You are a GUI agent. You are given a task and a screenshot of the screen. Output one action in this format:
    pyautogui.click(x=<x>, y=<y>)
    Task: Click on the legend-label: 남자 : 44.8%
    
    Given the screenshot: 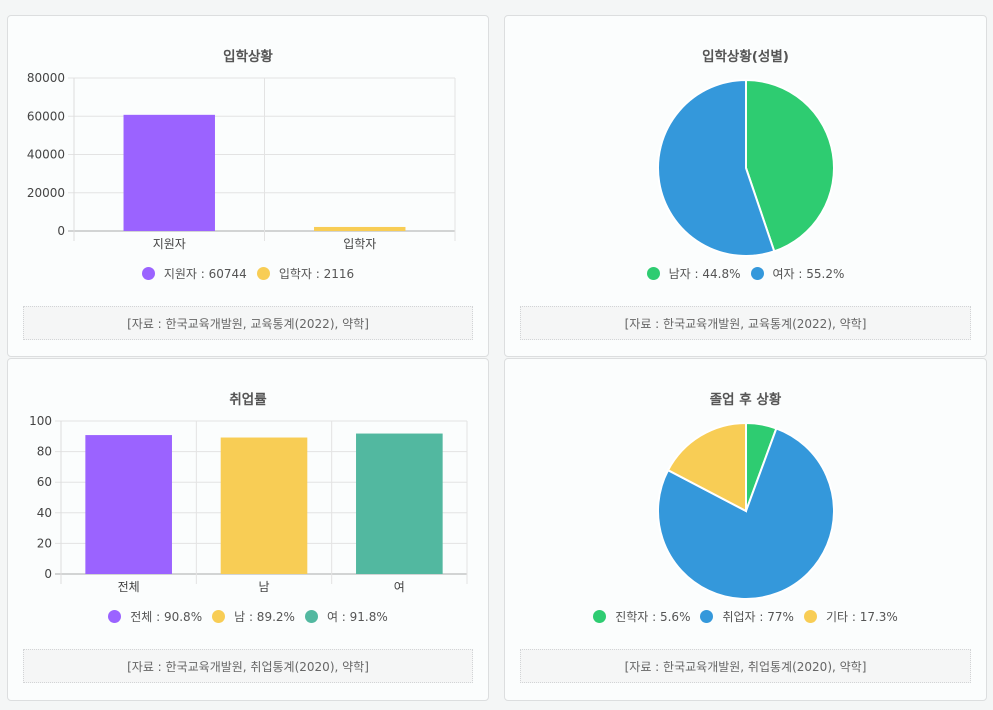 What is the action you would take?
    pyautogui.click(x=704, y=274)
    